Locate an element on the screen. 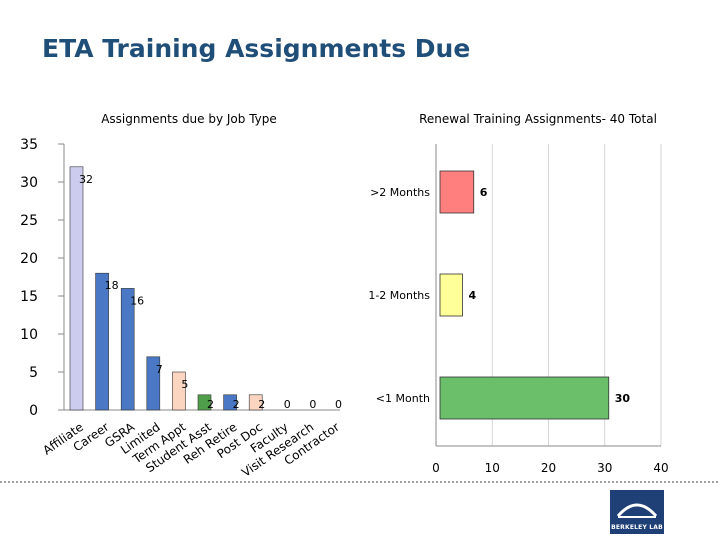 This screenshot has width=720, height=540. y-tick-label: 0 is located at coordinates (33, 411).